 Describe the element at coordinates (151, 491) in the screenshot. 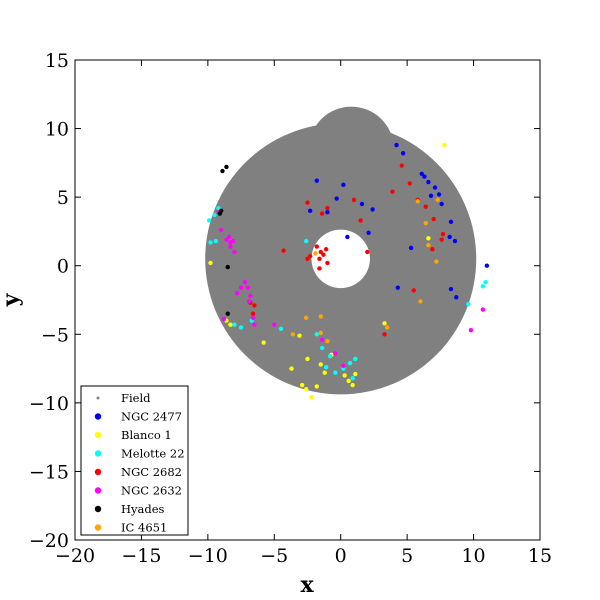

I see `legend-entry: NGC 2632` at that location.